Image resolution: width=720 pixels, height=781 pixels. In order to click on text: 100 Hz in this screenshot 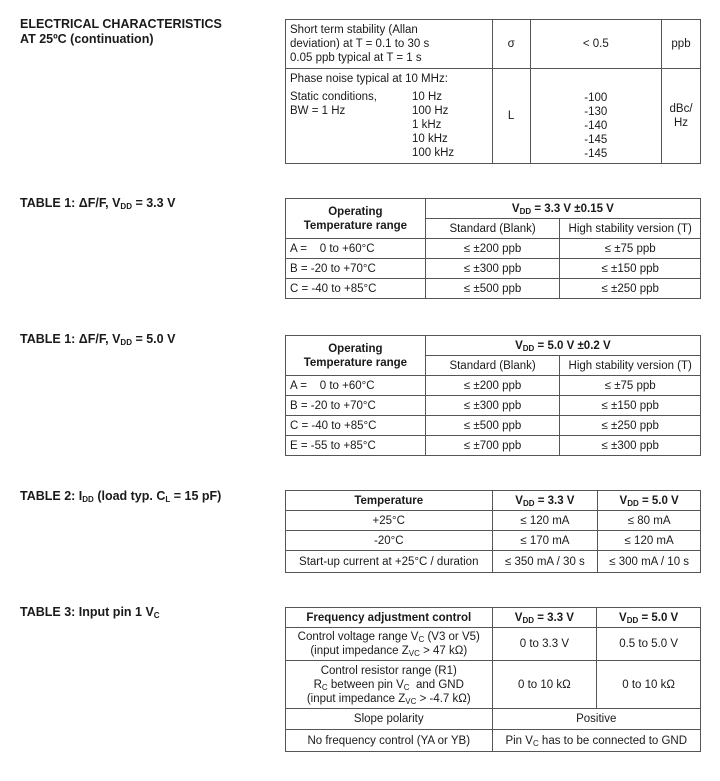, I will do `click(430, 111)`.